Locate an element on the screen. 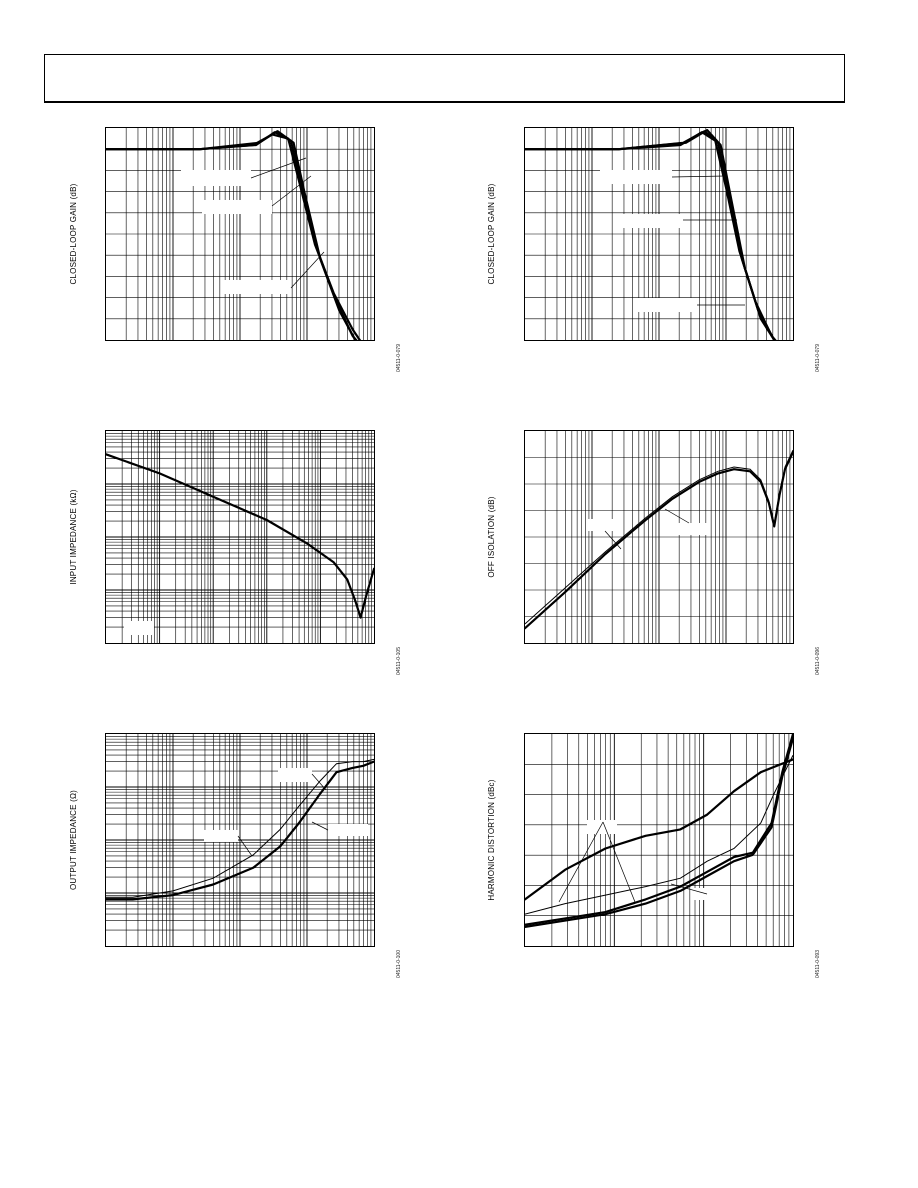  y-axis-label: HARMONIC DISTORTION (dBc) is located at coordinates (491, 840).